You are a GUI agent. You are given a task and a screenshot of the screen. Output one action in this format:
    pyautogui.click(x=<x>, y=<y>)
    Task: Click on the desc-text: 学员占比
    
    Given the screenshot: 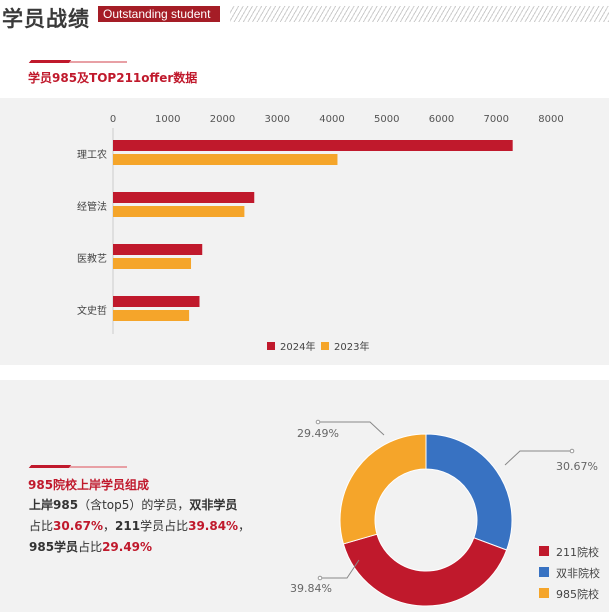 What is the action you would take?
    pyautogui.click(x=164, y=526)
    